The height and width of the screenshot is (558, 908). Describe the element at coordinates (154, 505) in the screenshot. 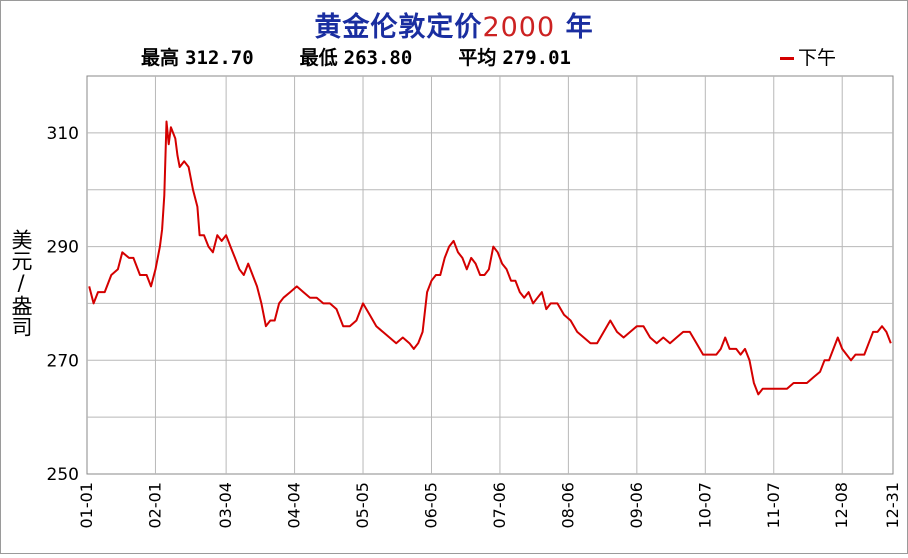

I see `x-tick-label: 02-01` at that location.